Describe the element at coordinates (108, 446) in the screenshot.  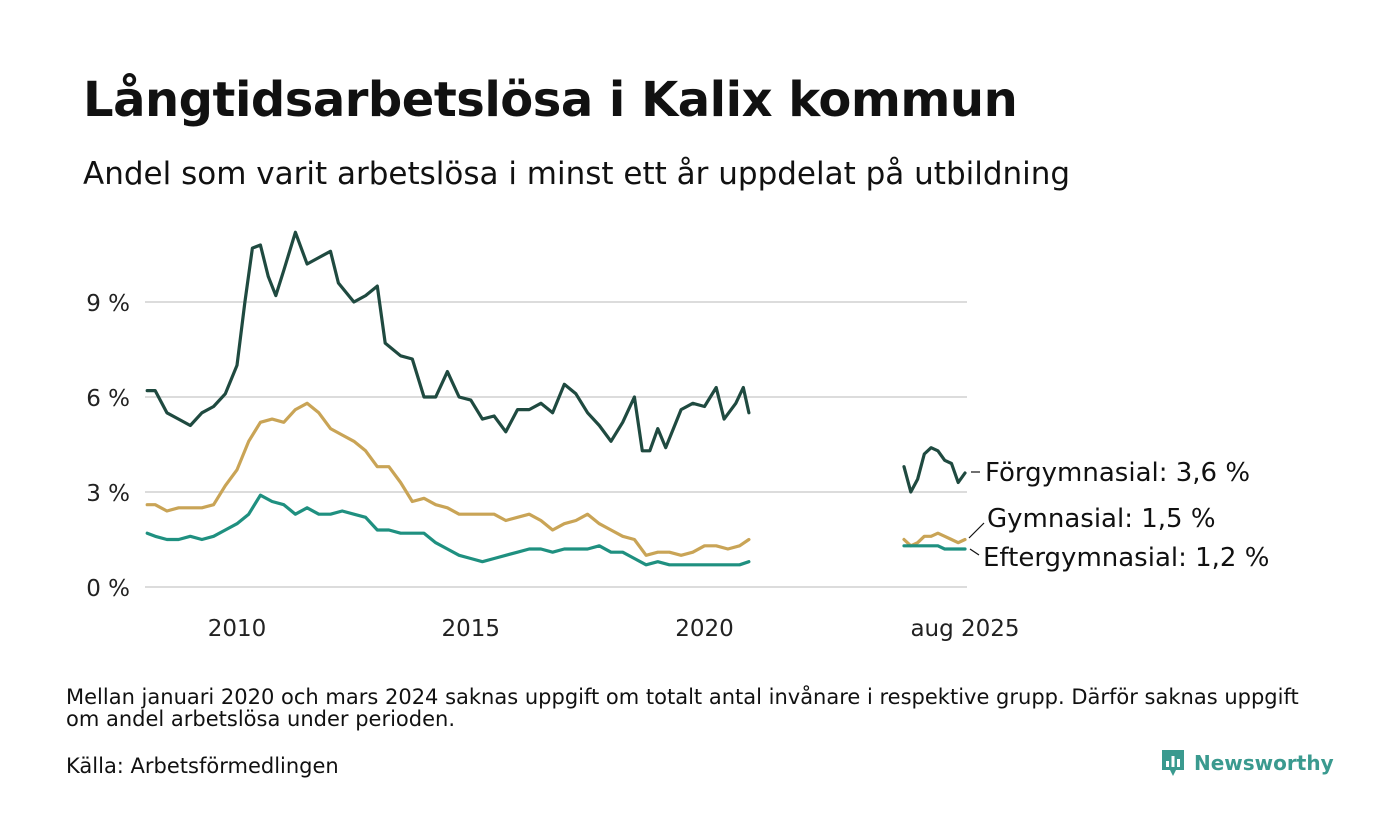
I see `y-tick-labels: 0 % 3 % 6 % 9 %` at that location.